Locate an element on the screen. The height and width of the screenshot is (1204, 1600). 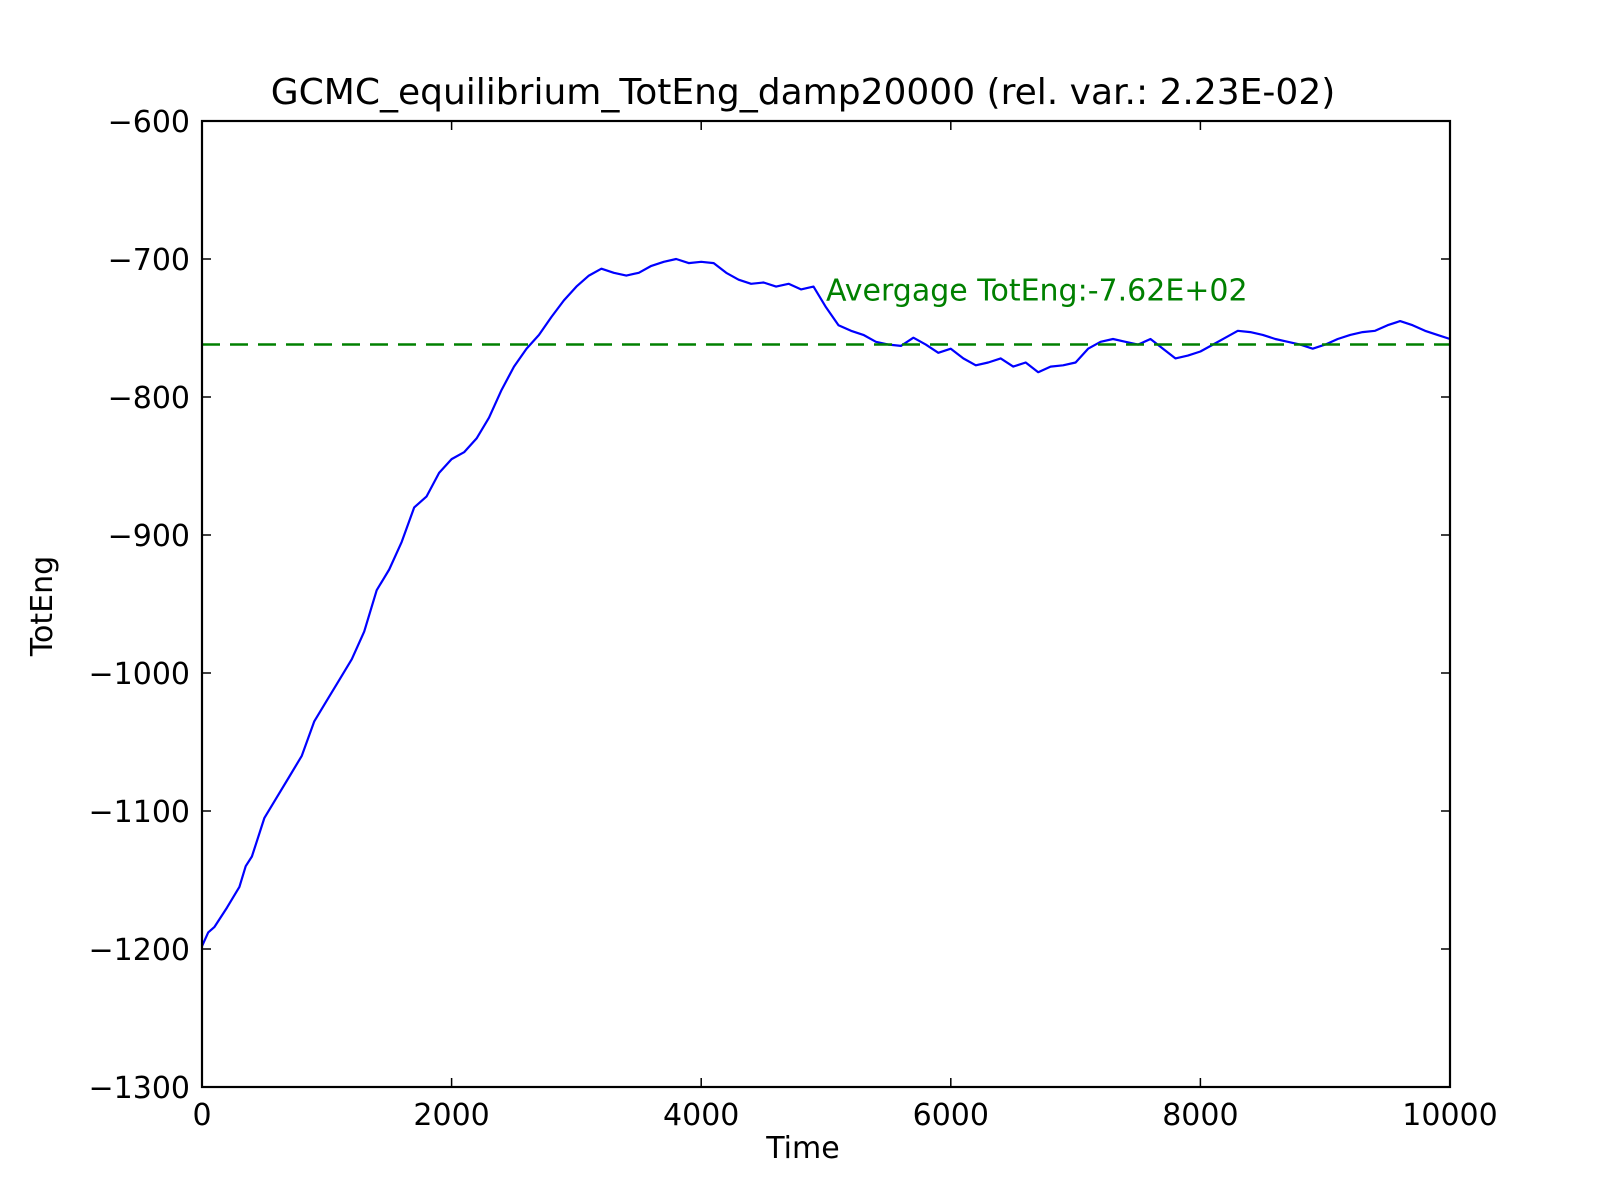
x-tick-label-0: 0 is located at coordinates (201, 1115).